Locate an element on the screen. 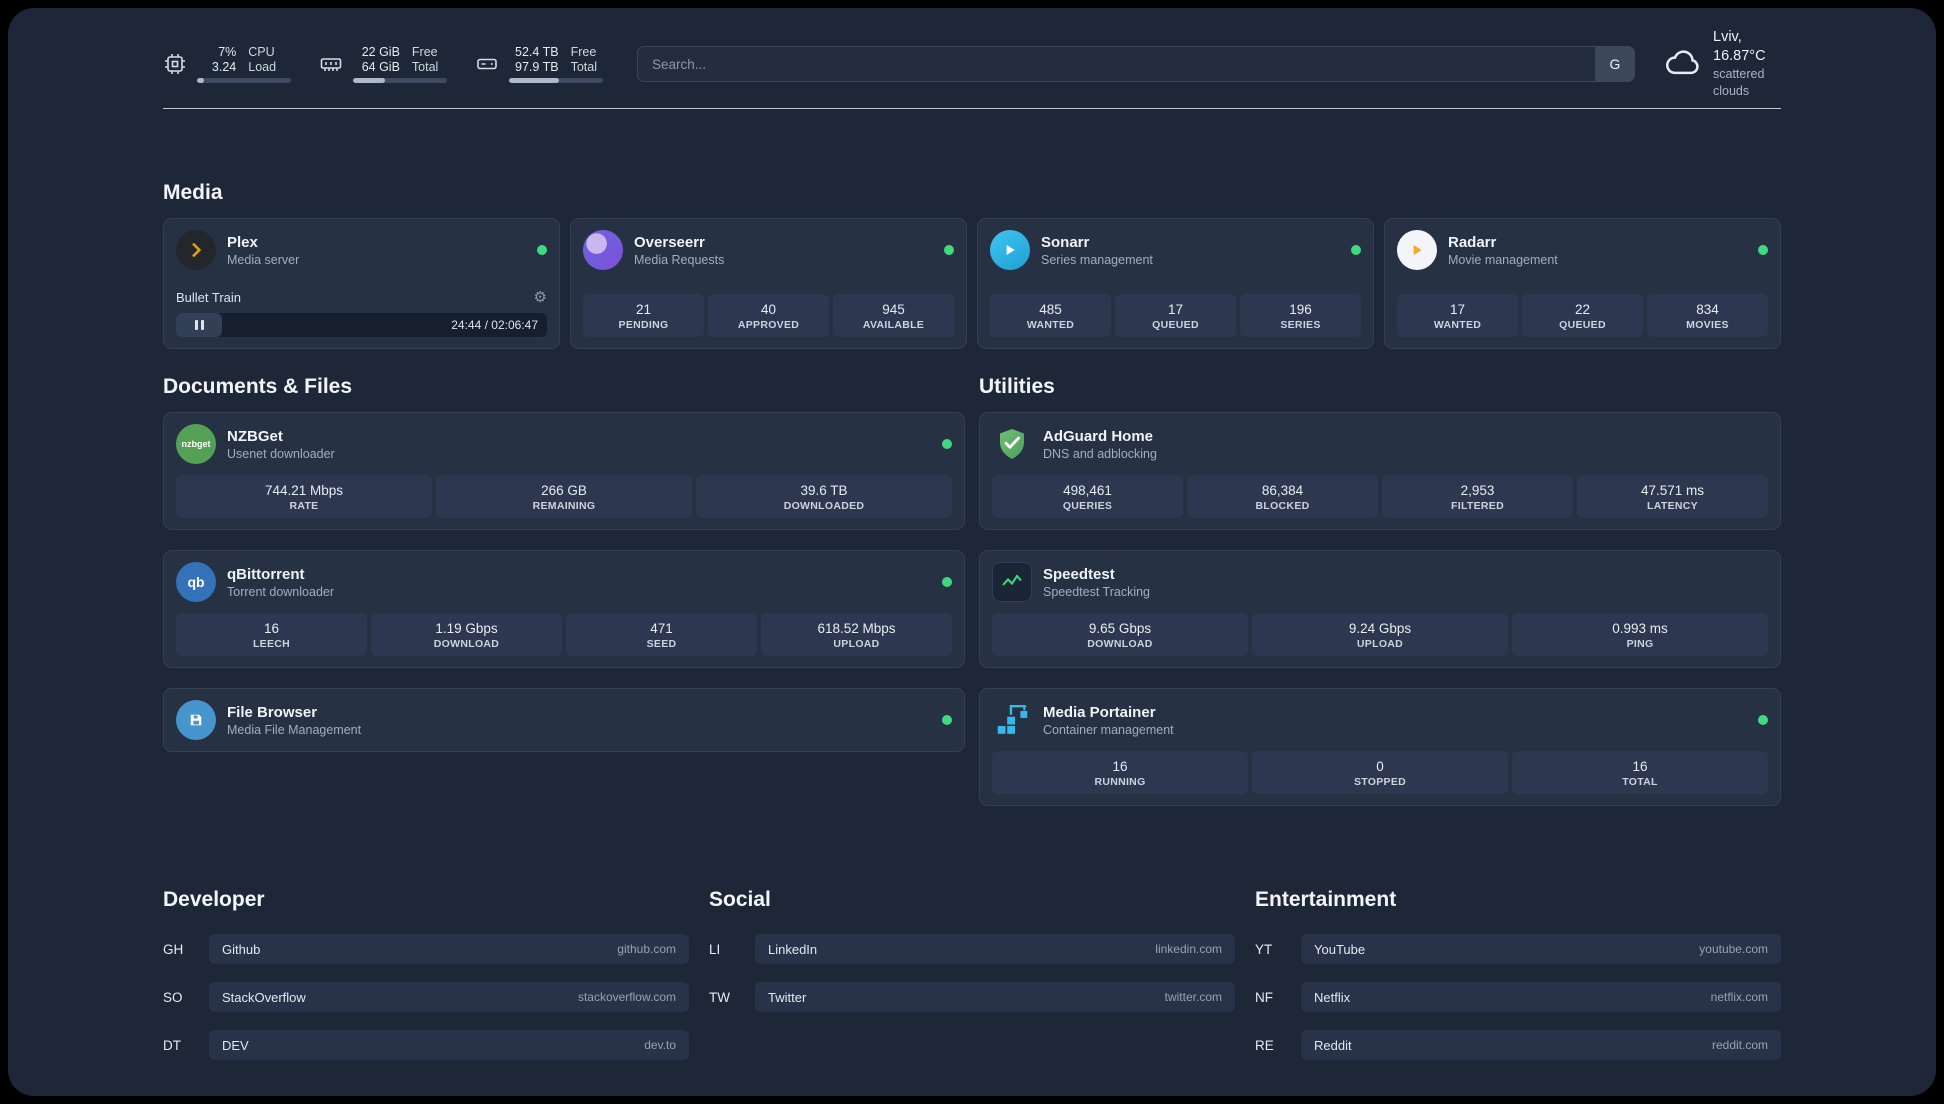 The image size is (1944, 1104). bookmark-row: GH Github github.com is located at coordinates (426, 949).